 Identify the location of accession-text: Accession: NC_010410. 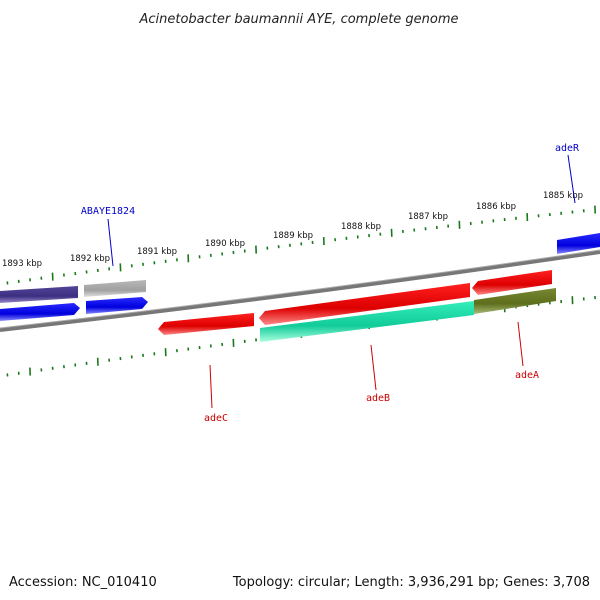
(83, 582).